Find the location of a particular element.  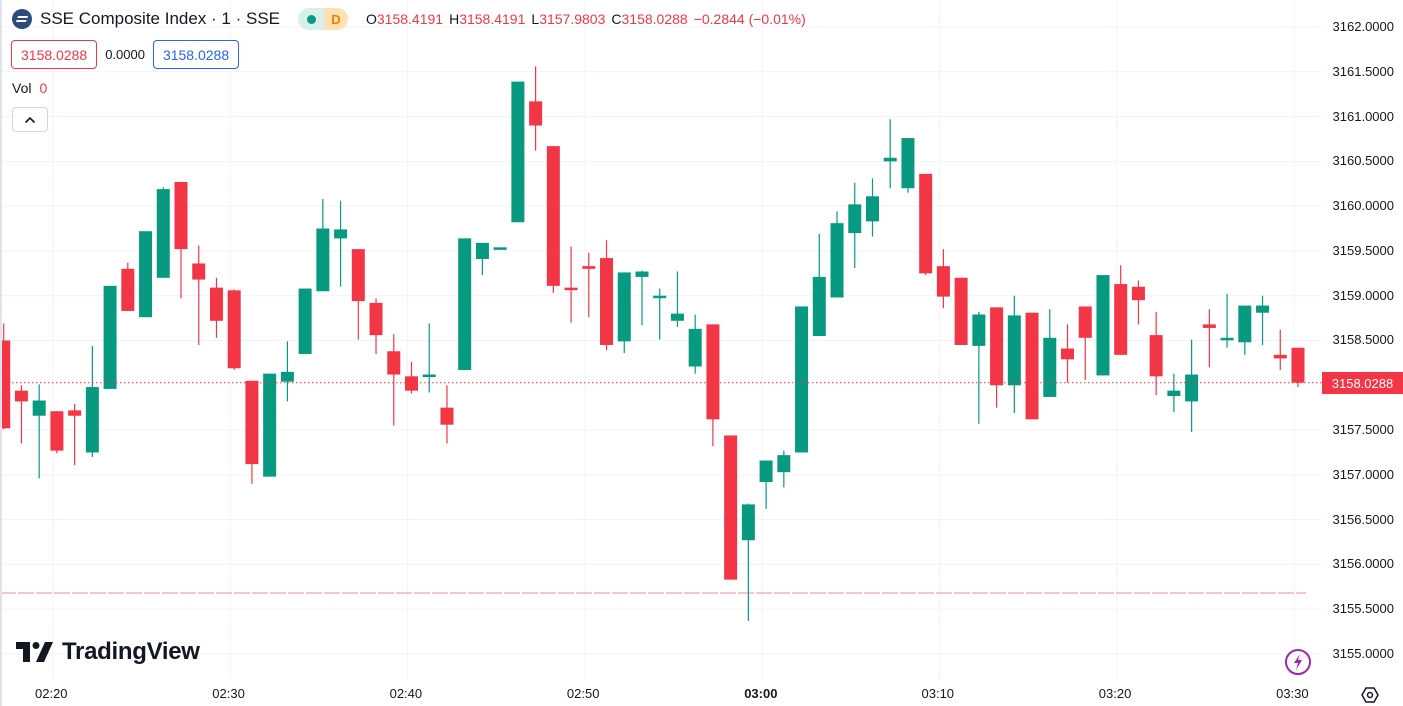

time-axis-label: 02:40 is located at coordinates (406, 693).